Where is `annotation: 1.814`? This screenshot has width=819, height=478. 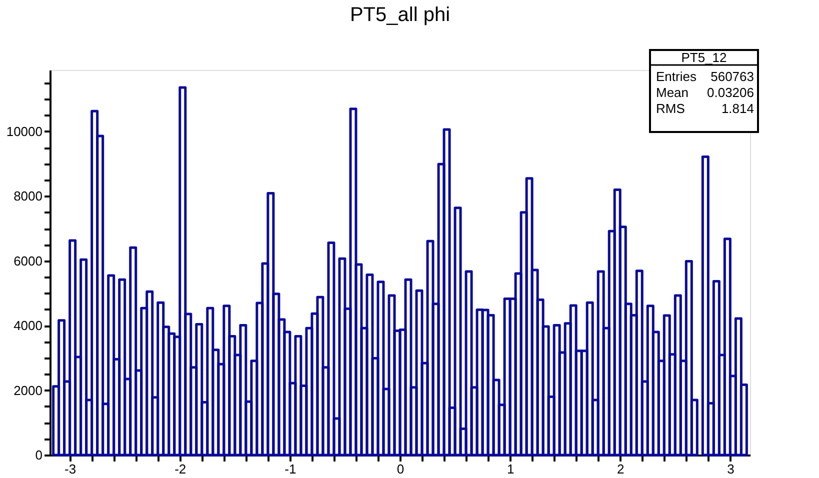
annotation: 1.814 is located at coordinates (737, 108).